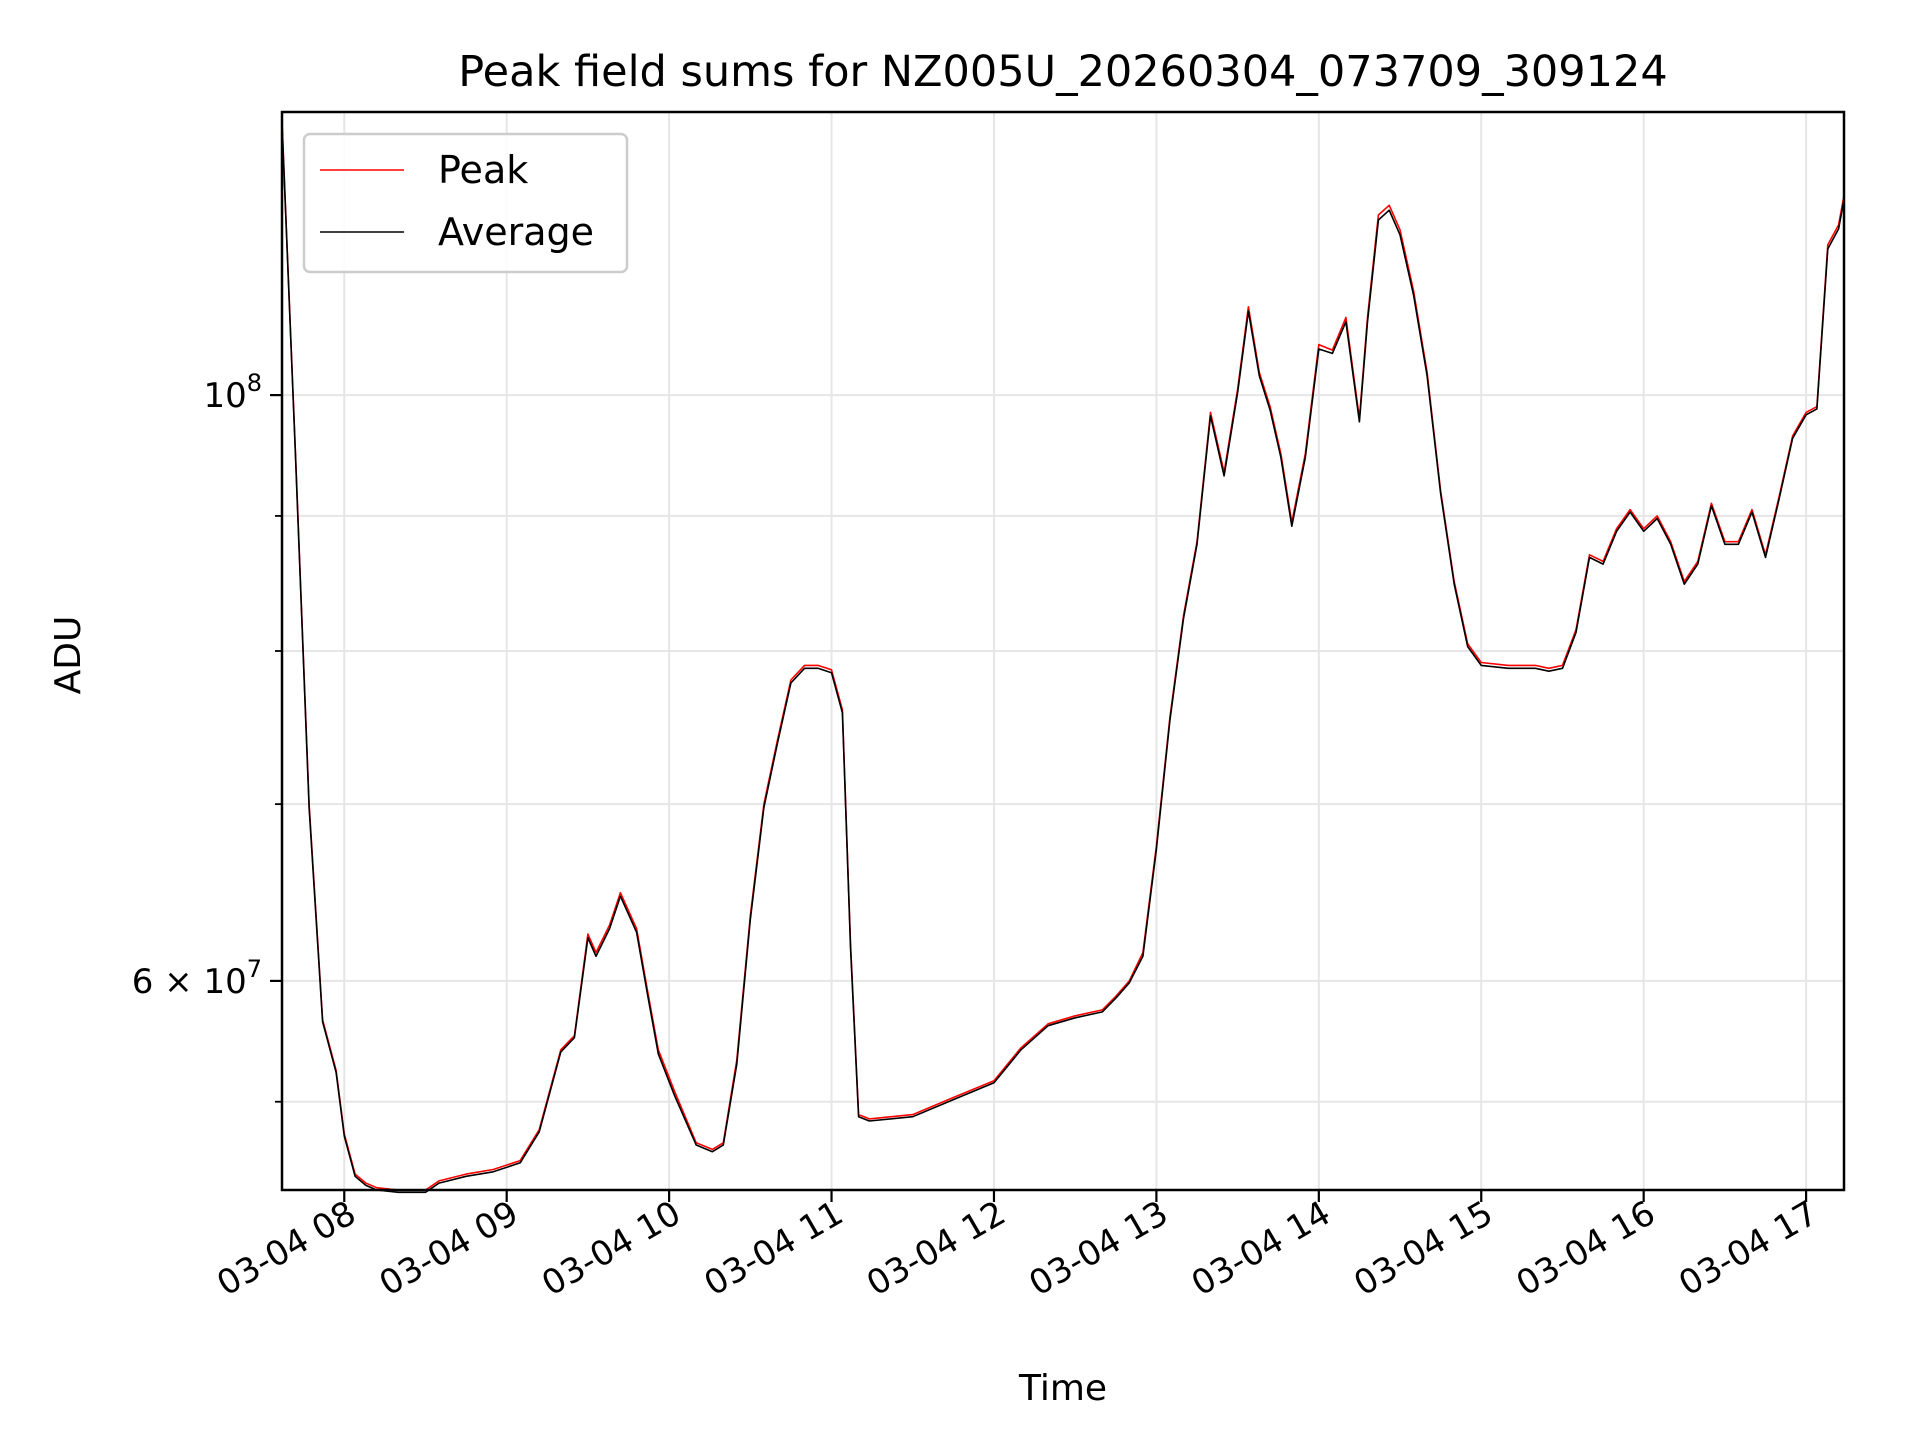 The width and height of the screenshot is (1920, 1440). Describe the element at coordinates (232, 392) in the screenshot. I see `y-tick-label: 108` at that location.